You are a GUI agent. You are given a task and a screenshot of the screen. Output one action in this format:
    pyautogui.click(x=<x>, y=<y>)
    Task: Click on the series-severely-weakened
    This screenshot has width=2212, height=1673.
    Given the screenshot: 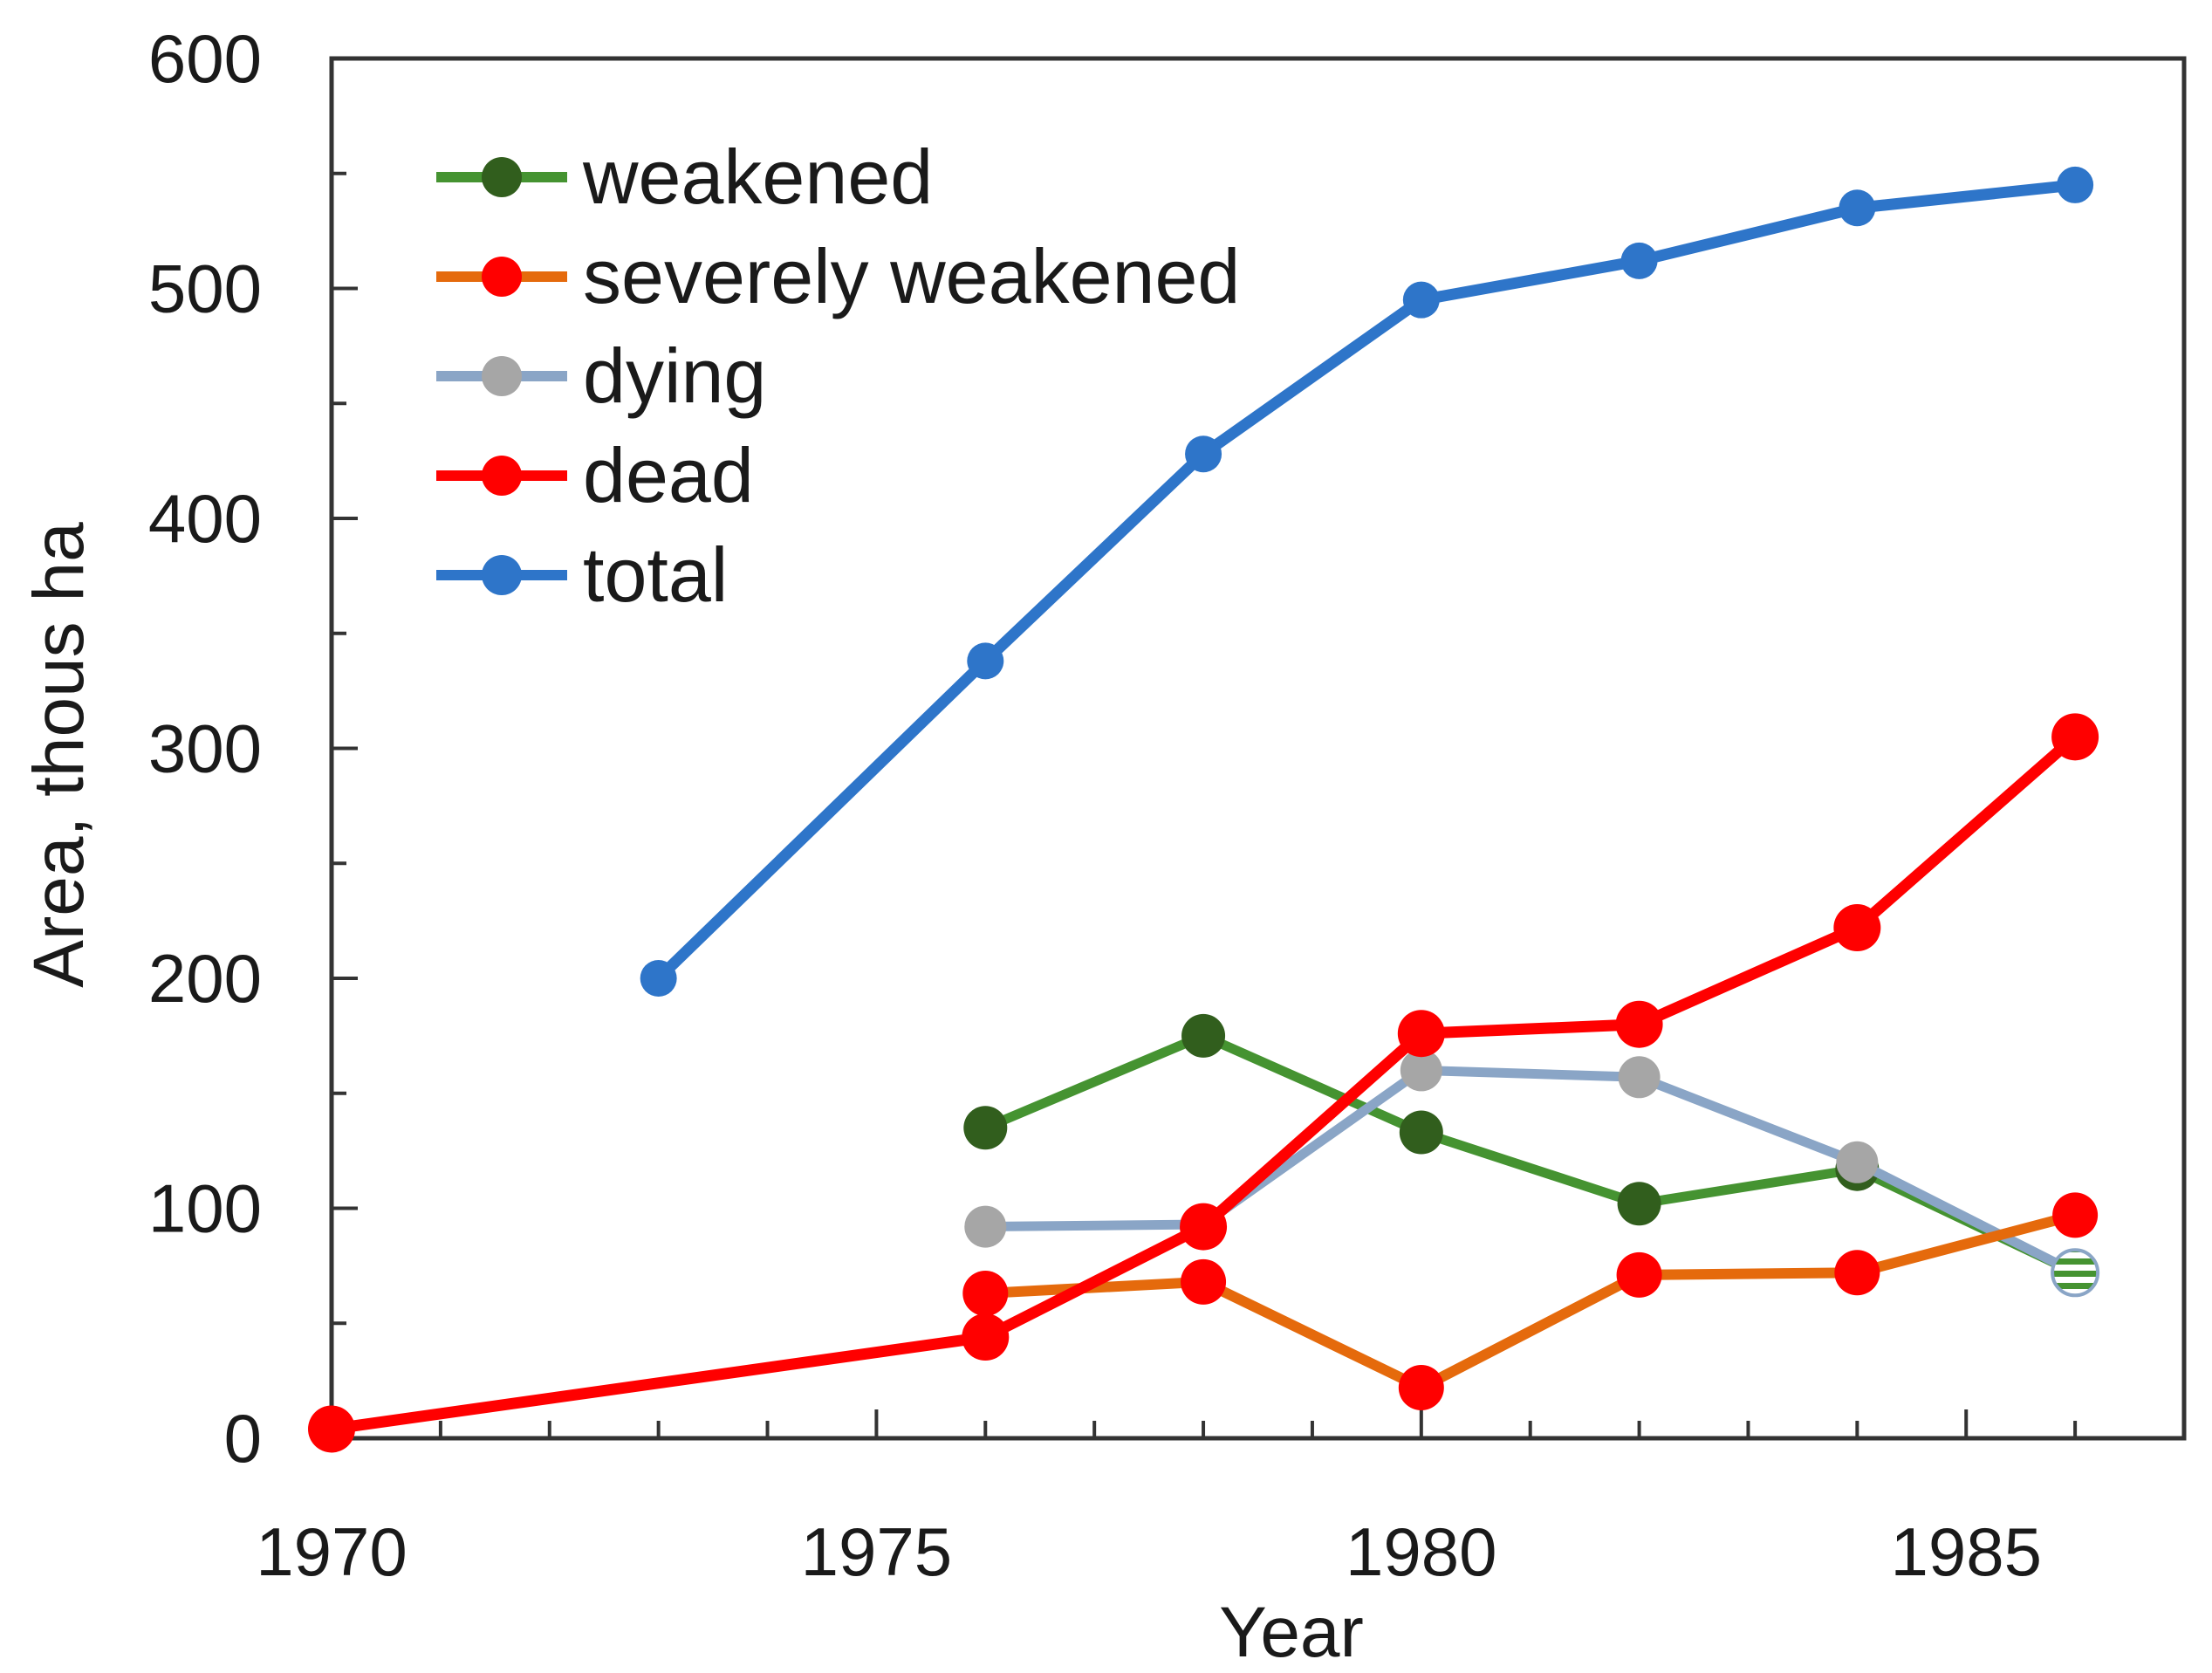 What is the action you would take?
    pyautogui.click(x=1530, y=1302)
    